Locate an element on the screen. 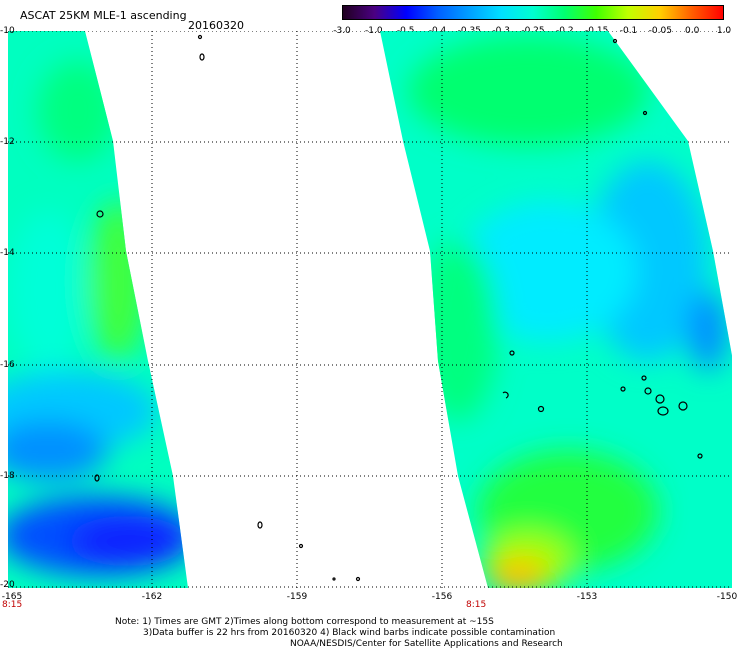  map-date: 20160320 is located at coordinates (216, 25).